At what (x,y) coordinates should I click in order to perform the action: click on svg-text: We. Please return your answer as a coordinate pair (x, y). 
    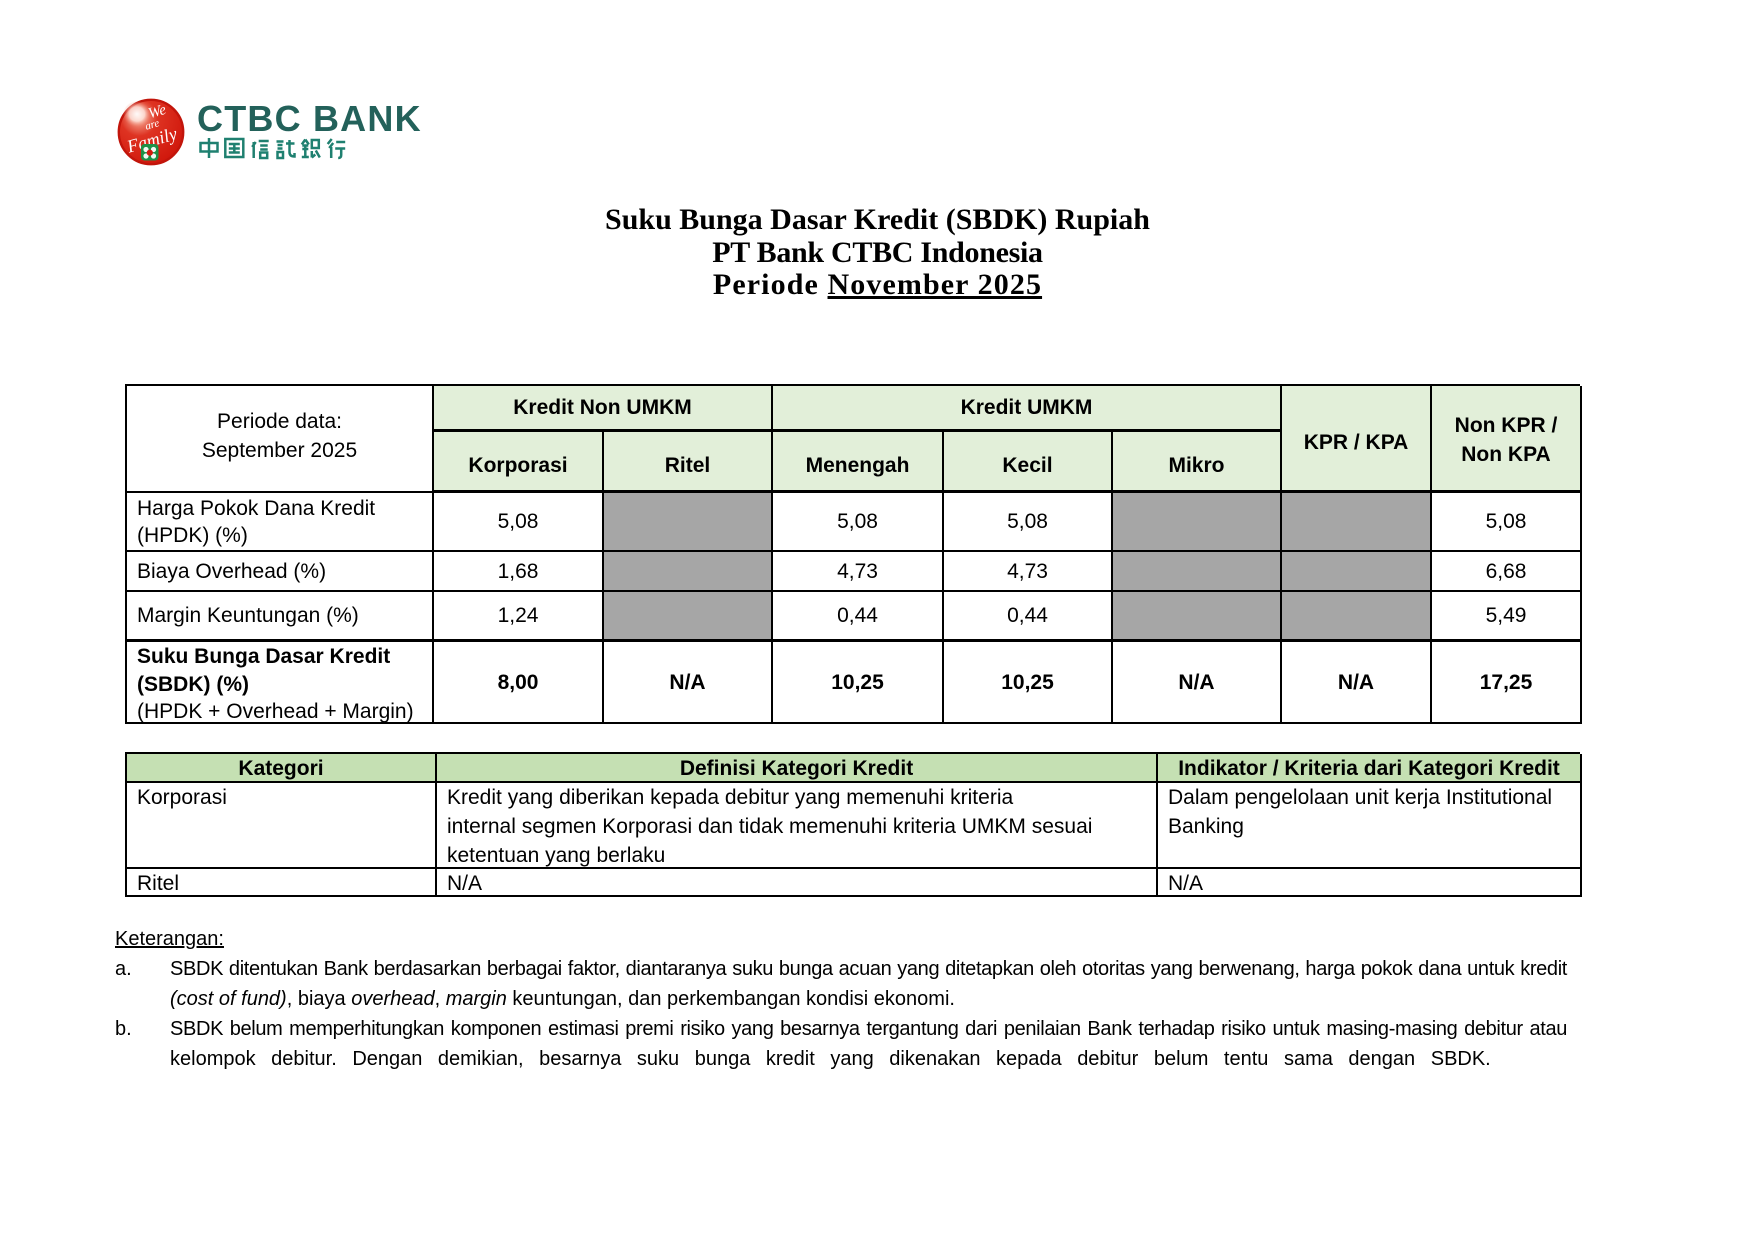
    Looking at the image, I should click on (158, 112).